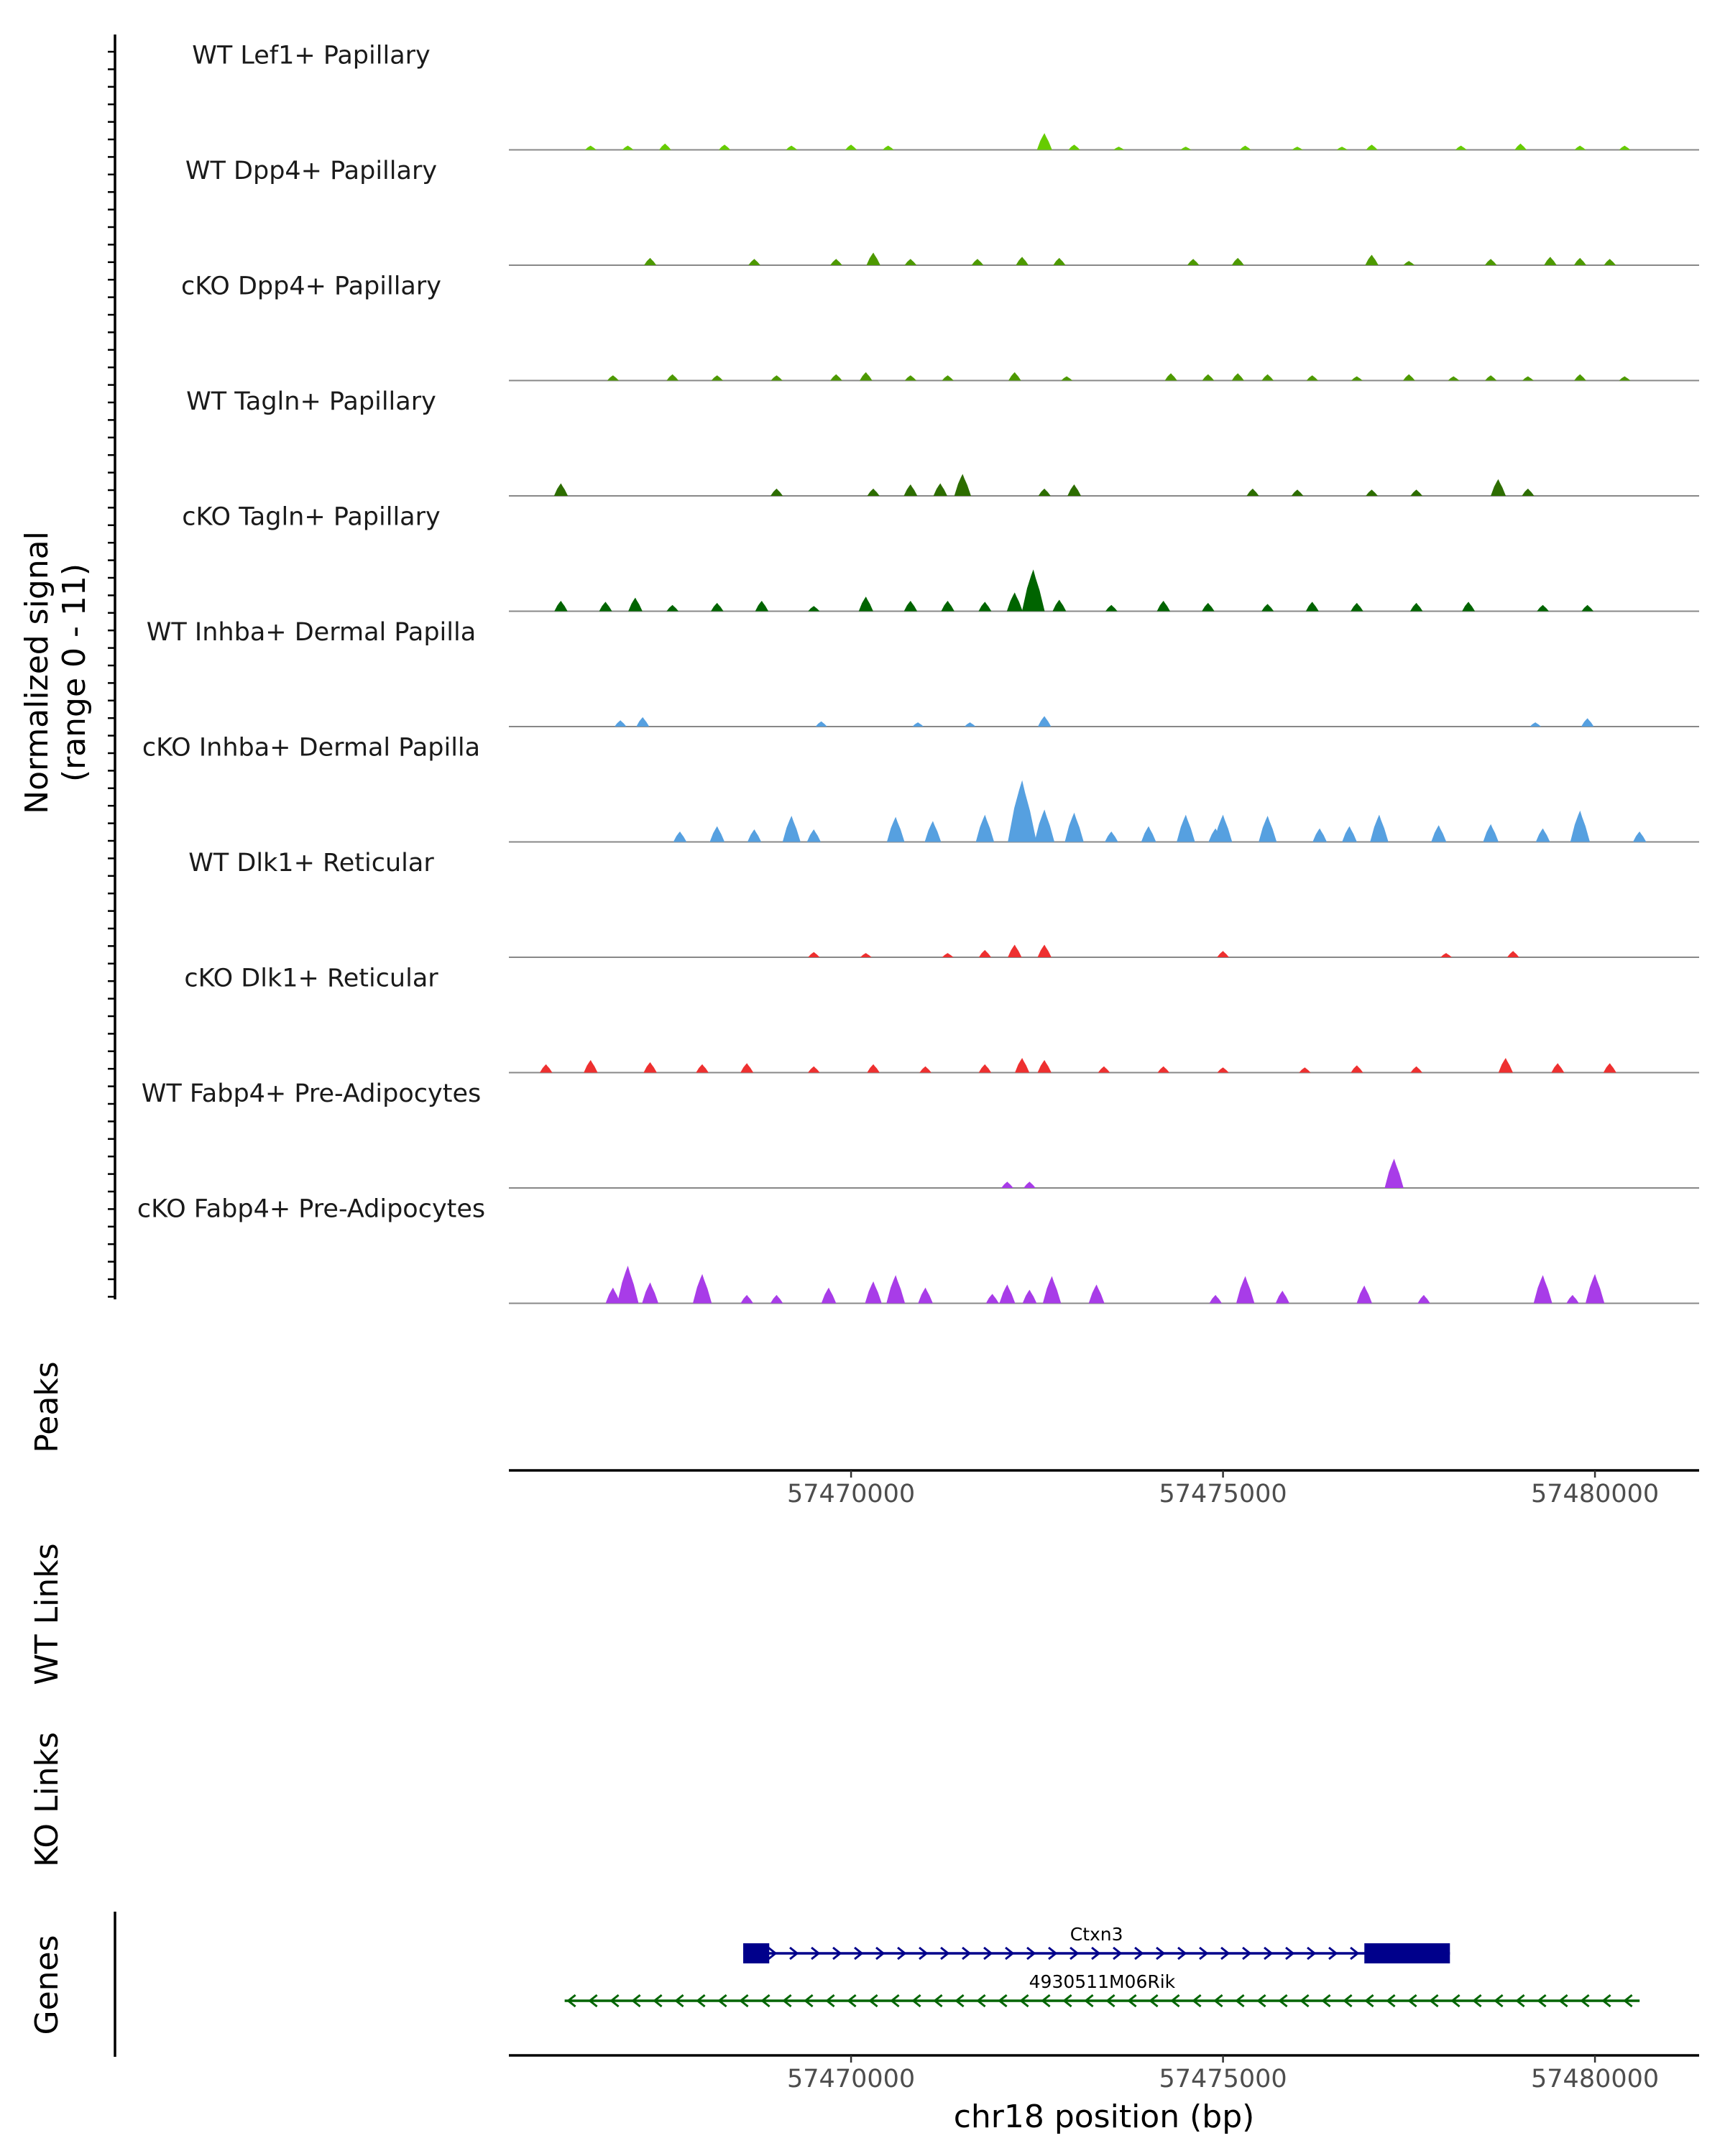 Image resolution: width=1725 pixels, height=2156 pixels. Describe the element at coordinates (311, 286) in the screenshot. I see `track-label: cKO Dpp4+ Papillary` at that location.